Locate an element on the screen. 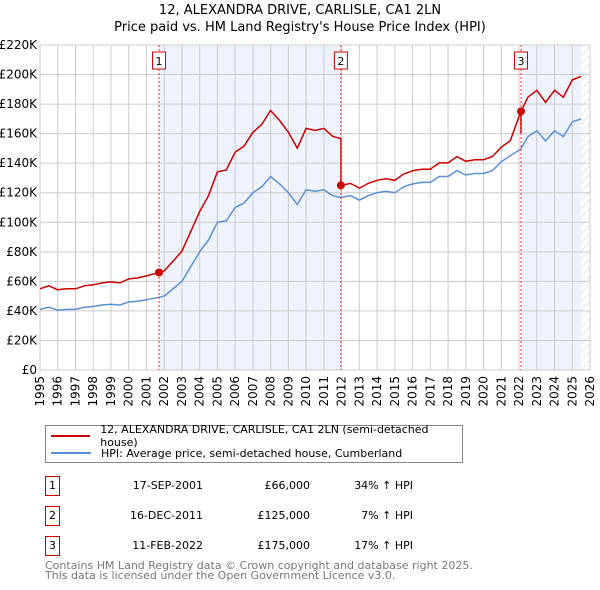  sale-row: 1 17-SEP-2001 £66,000 34% ↑ HPI is located at coordinates (255, 486).